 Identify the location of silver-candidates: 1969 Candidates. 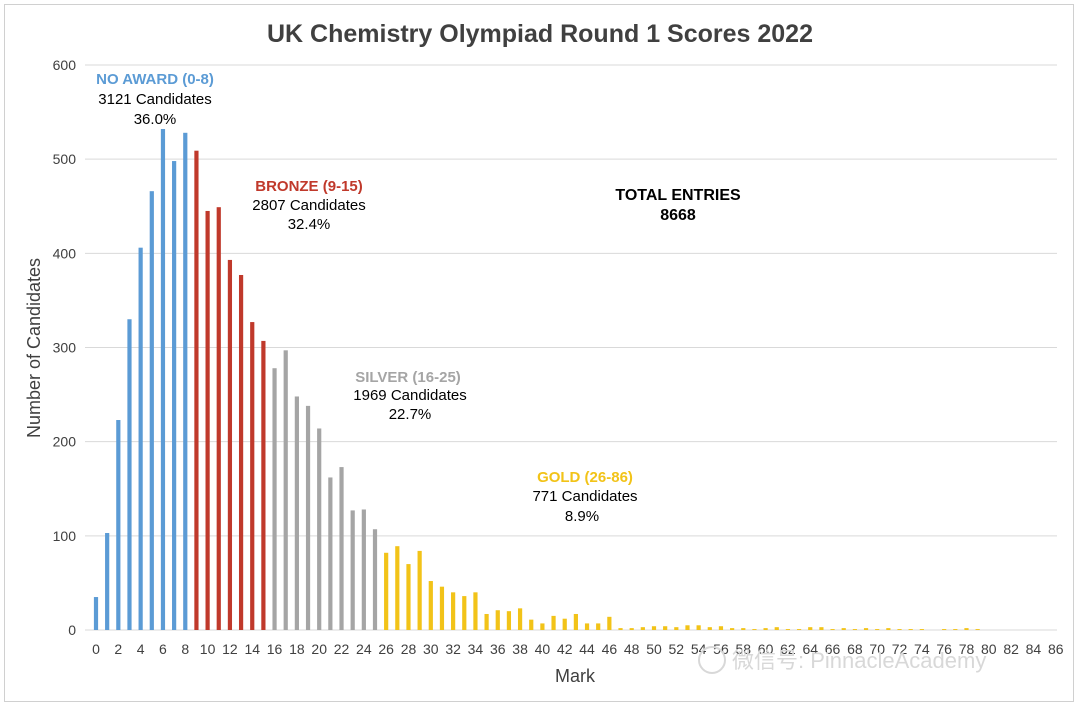
(409, 395).